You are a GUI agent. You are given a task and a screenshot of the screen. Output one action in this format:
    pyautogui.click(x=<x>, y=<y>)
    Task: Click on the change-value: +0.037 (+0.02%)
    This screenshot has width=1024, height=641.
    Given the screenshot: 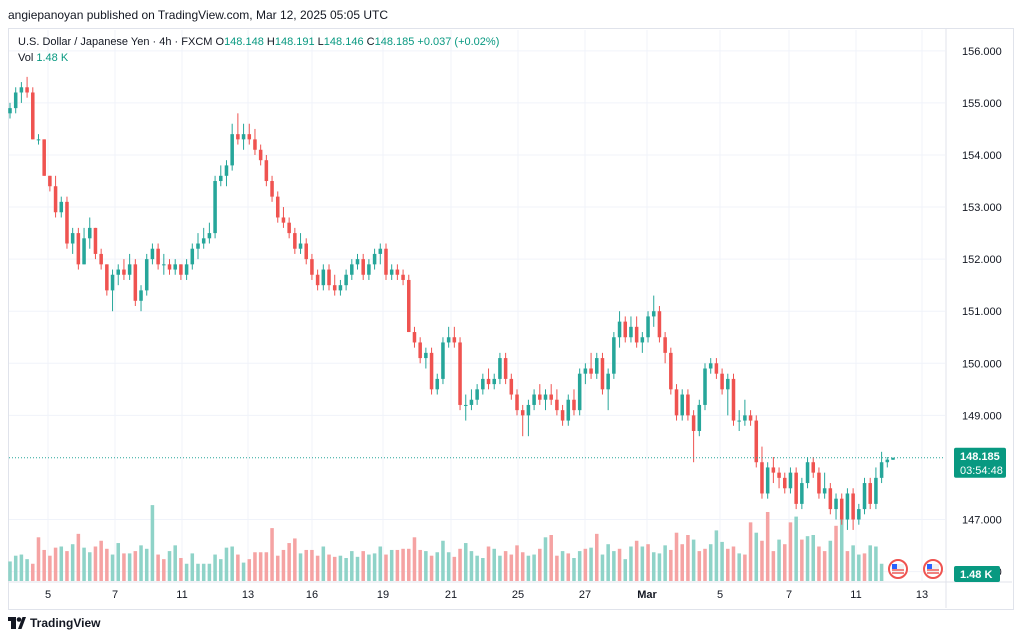 What is the action you would take?
    pyautogui.click(x=458, y=42)
    